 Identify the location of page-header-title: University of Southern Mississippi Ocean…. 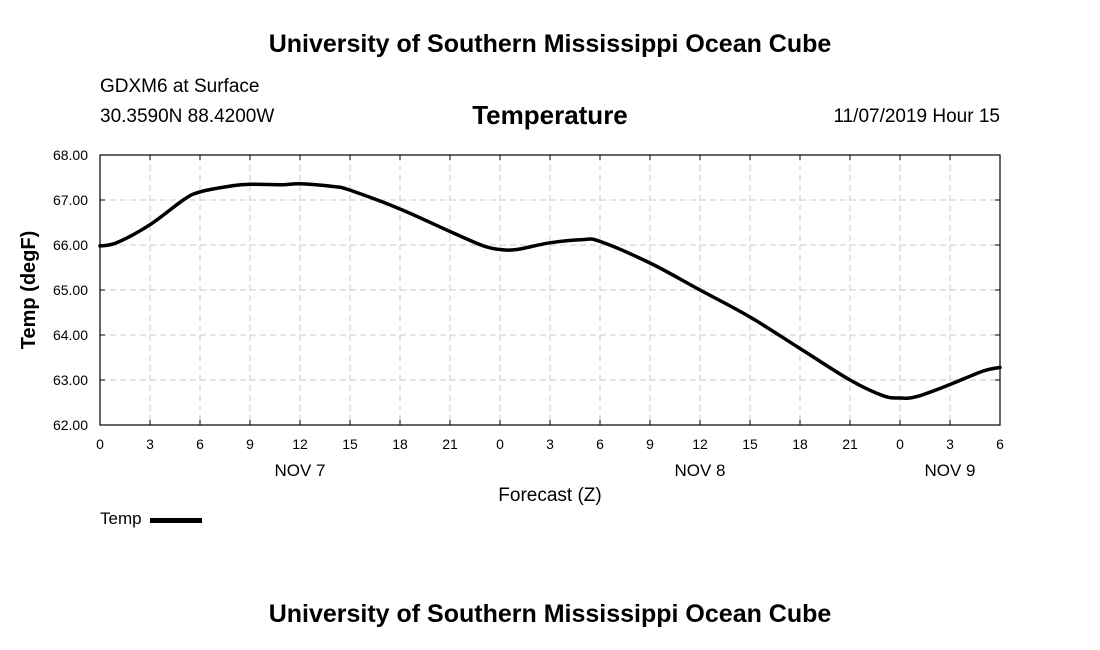
(550, 44).